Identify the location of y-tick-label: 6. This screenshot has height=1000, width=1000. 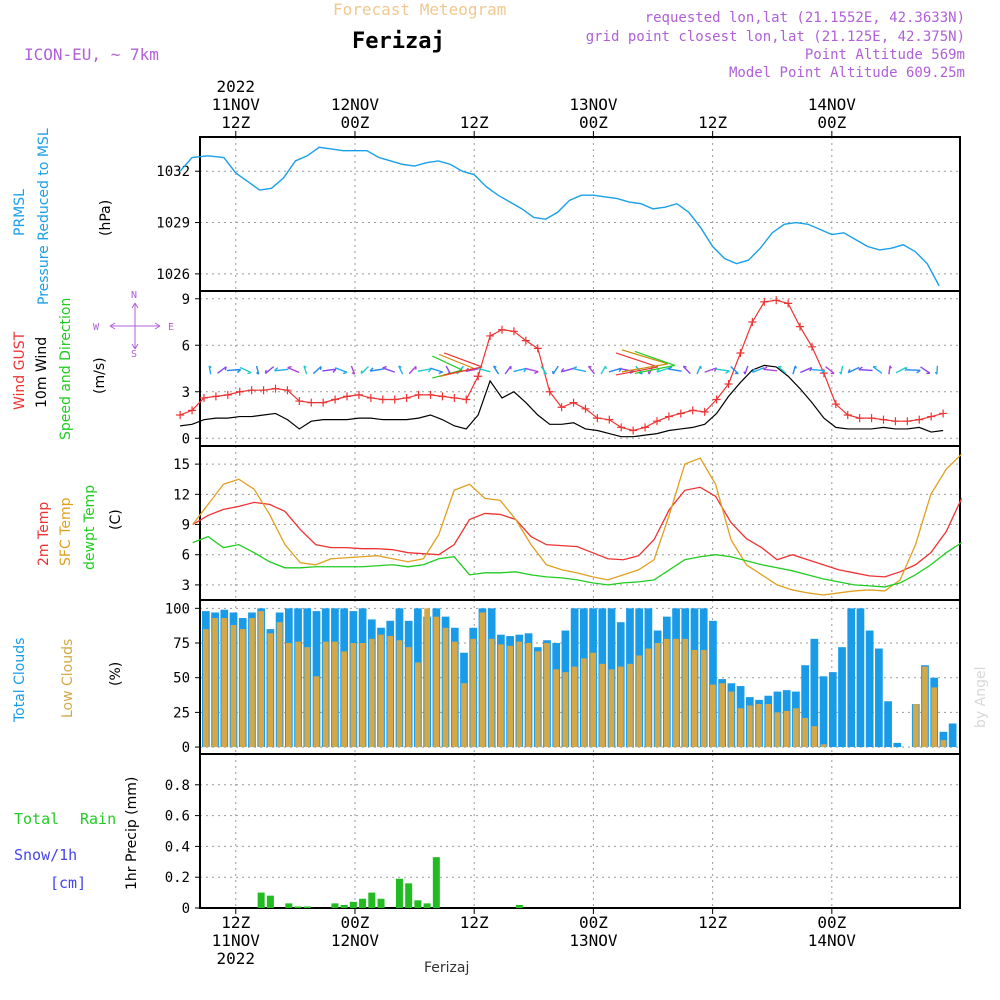
(186, 346).